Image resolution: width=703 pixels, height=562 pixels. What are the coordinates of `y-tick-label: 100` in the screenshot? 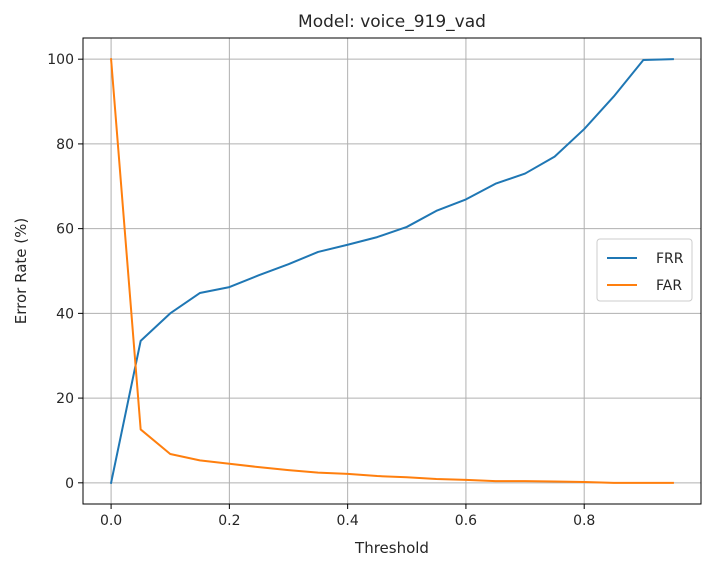 It's located at (60, 60).